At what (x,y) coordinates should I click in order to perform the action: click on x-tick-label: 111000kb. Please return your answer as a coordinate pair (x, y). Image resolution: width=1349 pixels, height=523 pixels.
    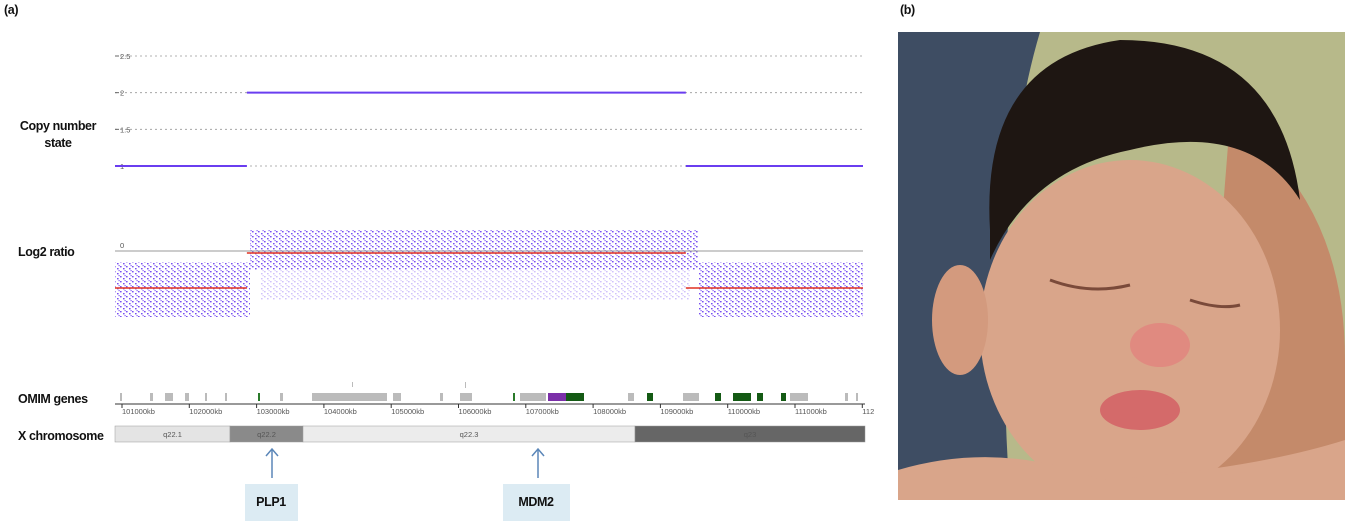
    Looking at the image, I should click on (811, 411).